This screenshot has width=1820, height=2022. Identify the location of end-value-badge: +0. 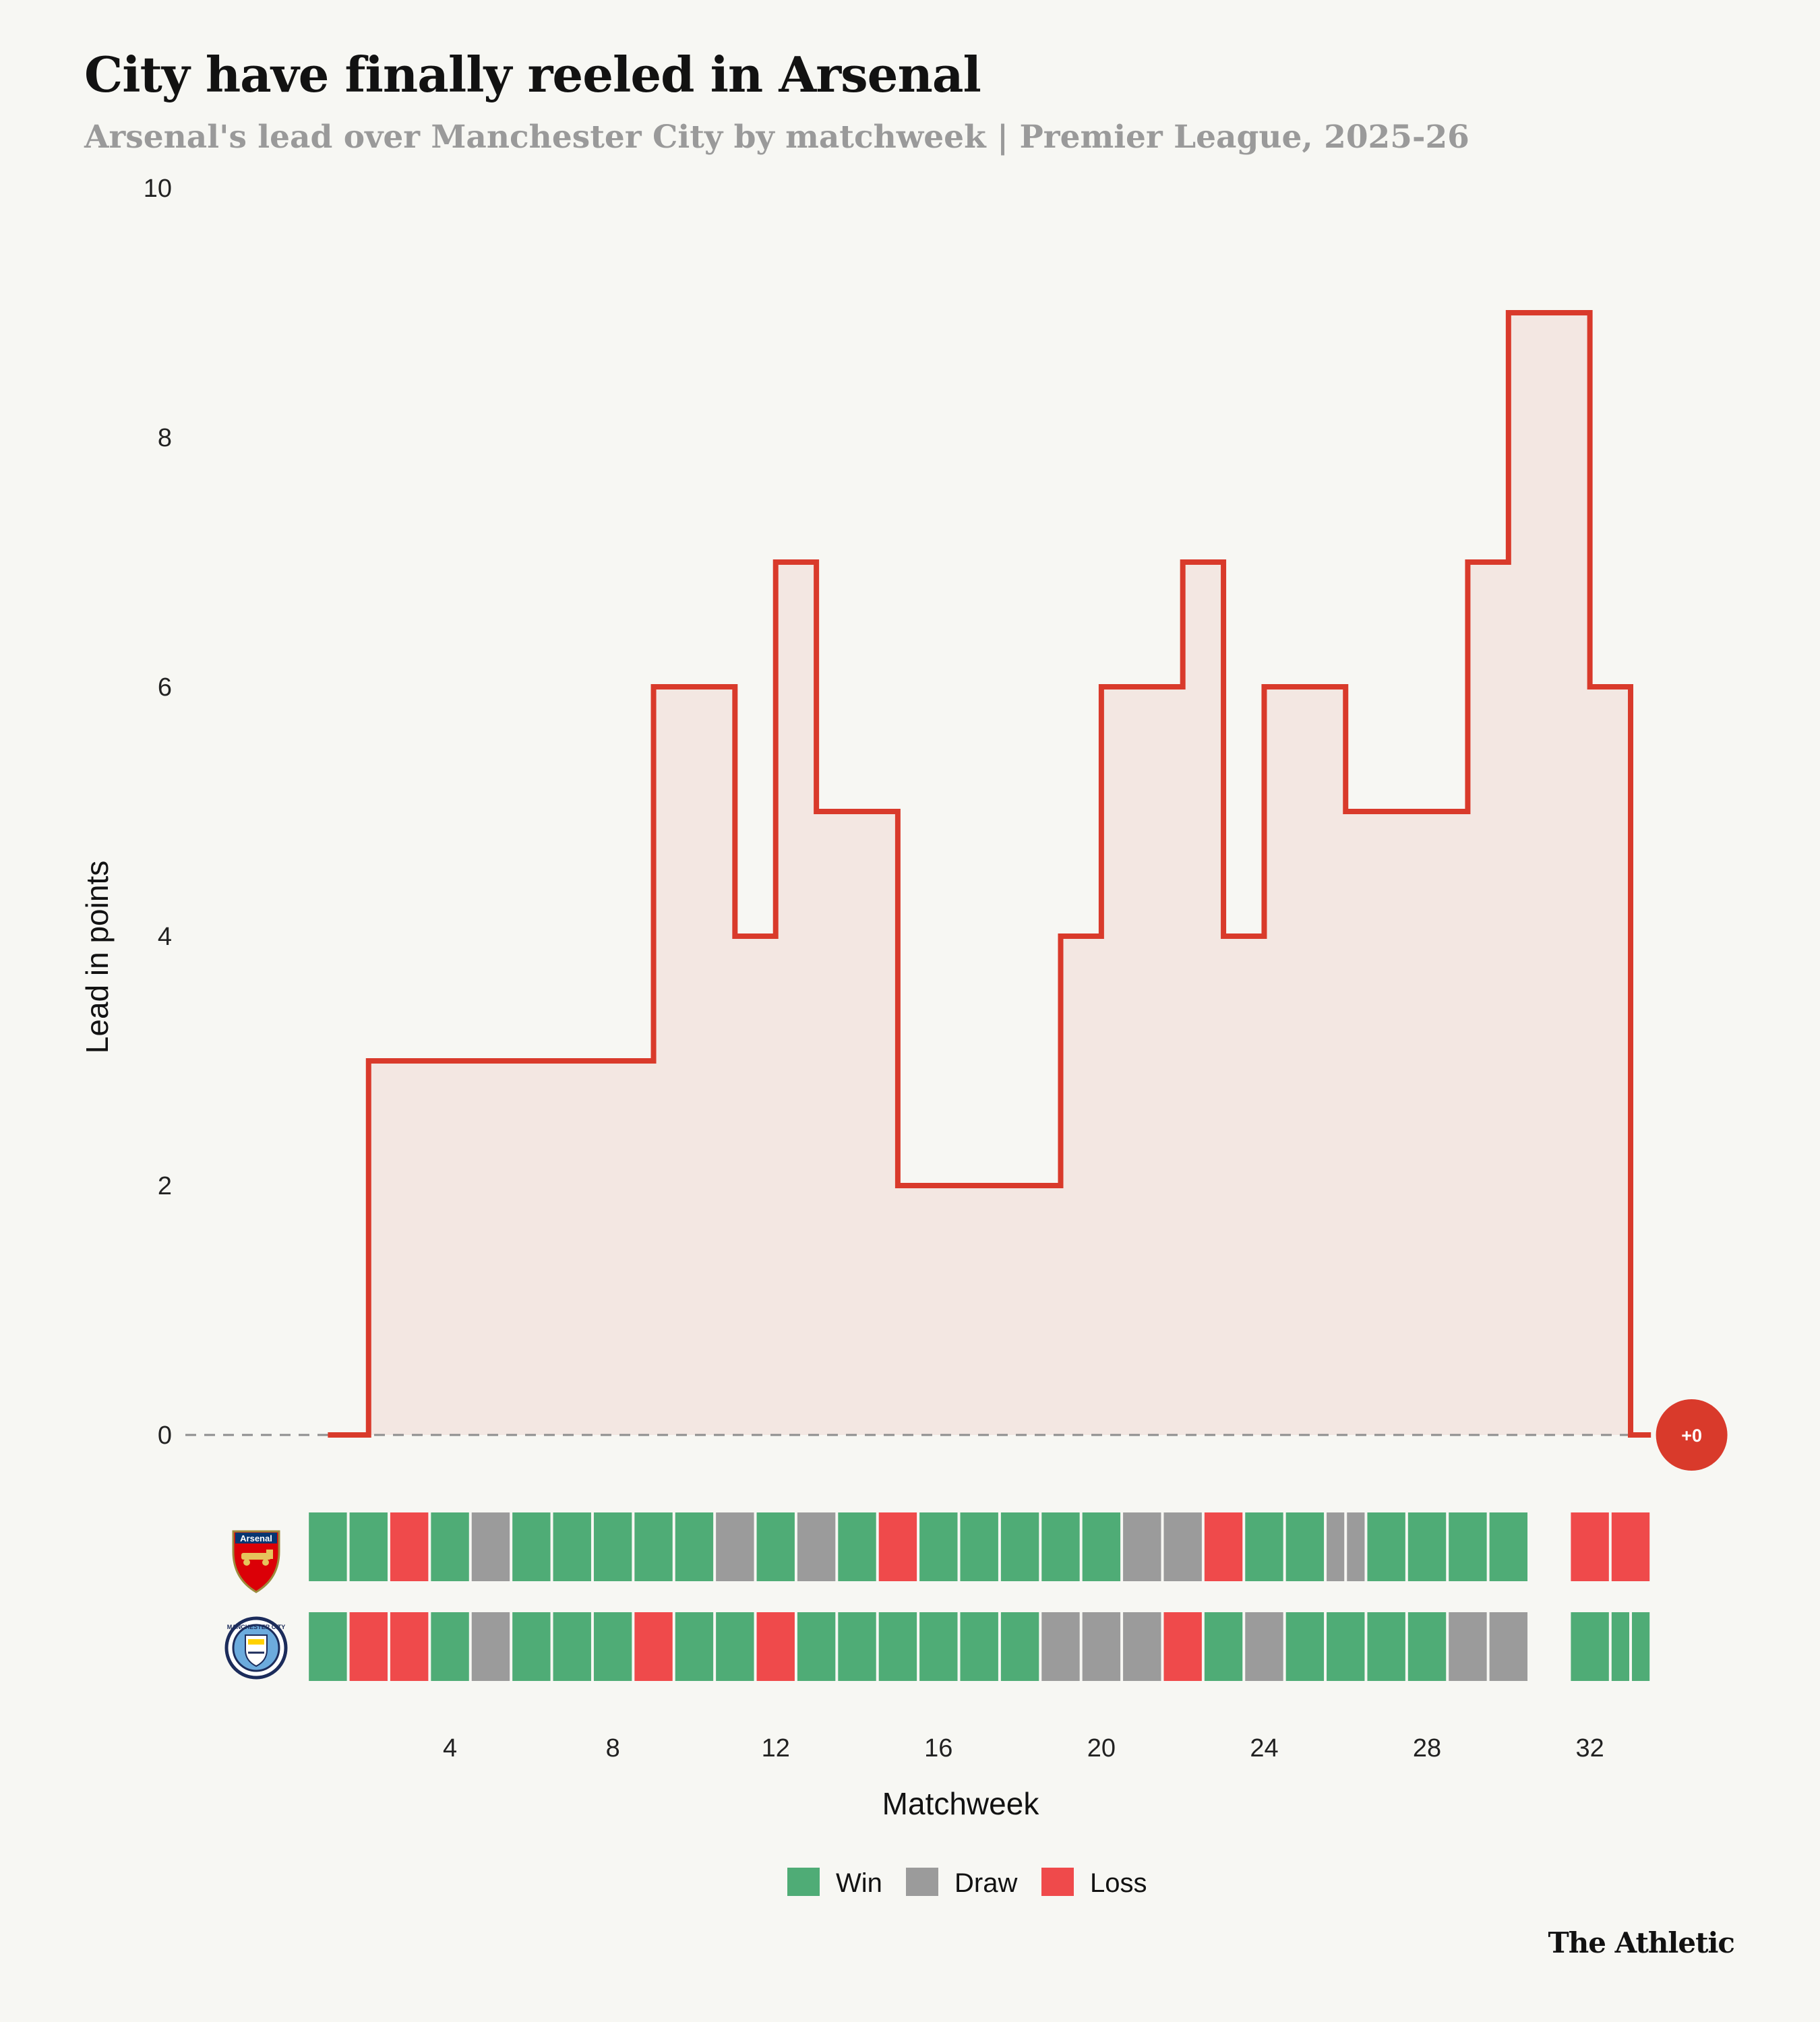
(1692, 1435).